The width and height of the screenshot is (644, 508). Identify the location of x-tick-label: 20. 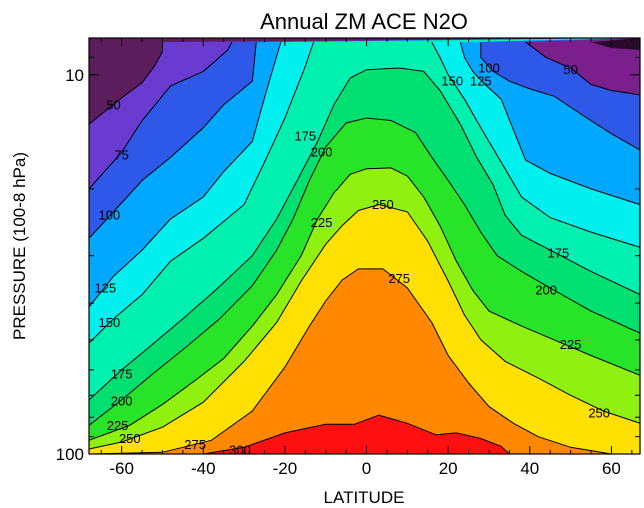
(448, 468).